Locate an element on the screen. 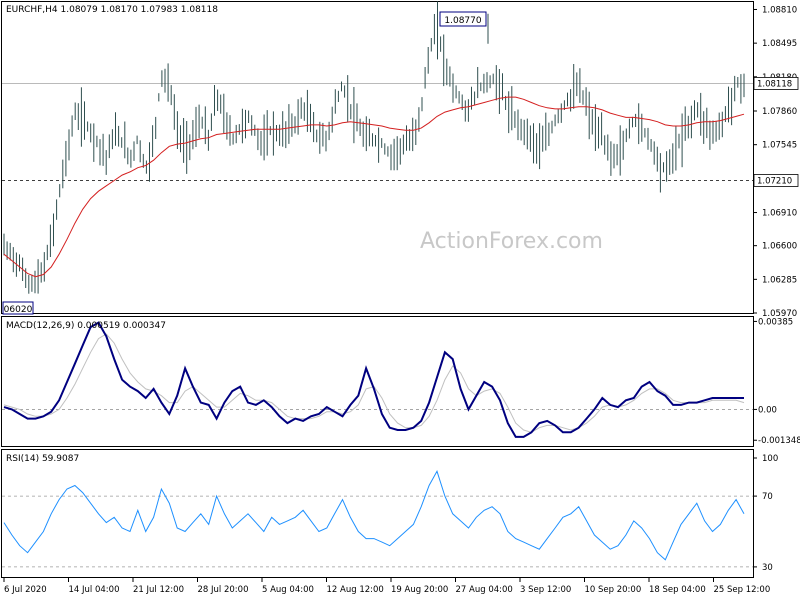 This screenshot has height=600, width=800. price-tick-label: 1.07545 is located at coordinates (779, 146).